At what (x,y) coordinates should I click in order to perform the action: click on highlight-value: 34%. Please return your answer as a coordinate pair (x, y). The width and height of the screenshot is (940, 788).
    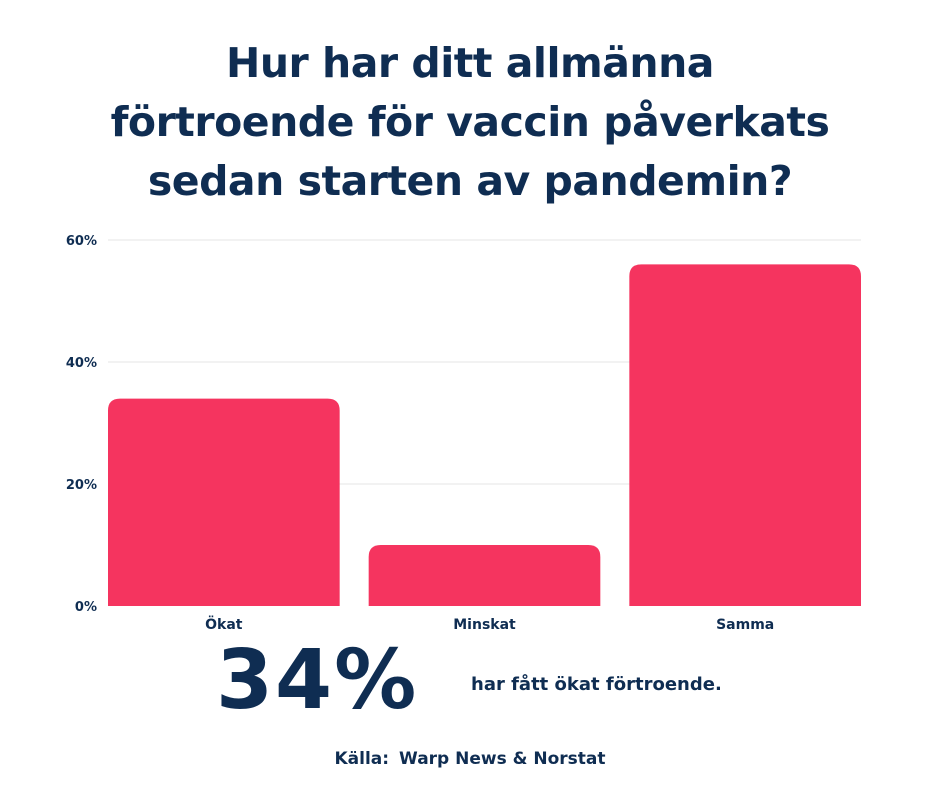
    Looking at the image, I should click on (317, 680).